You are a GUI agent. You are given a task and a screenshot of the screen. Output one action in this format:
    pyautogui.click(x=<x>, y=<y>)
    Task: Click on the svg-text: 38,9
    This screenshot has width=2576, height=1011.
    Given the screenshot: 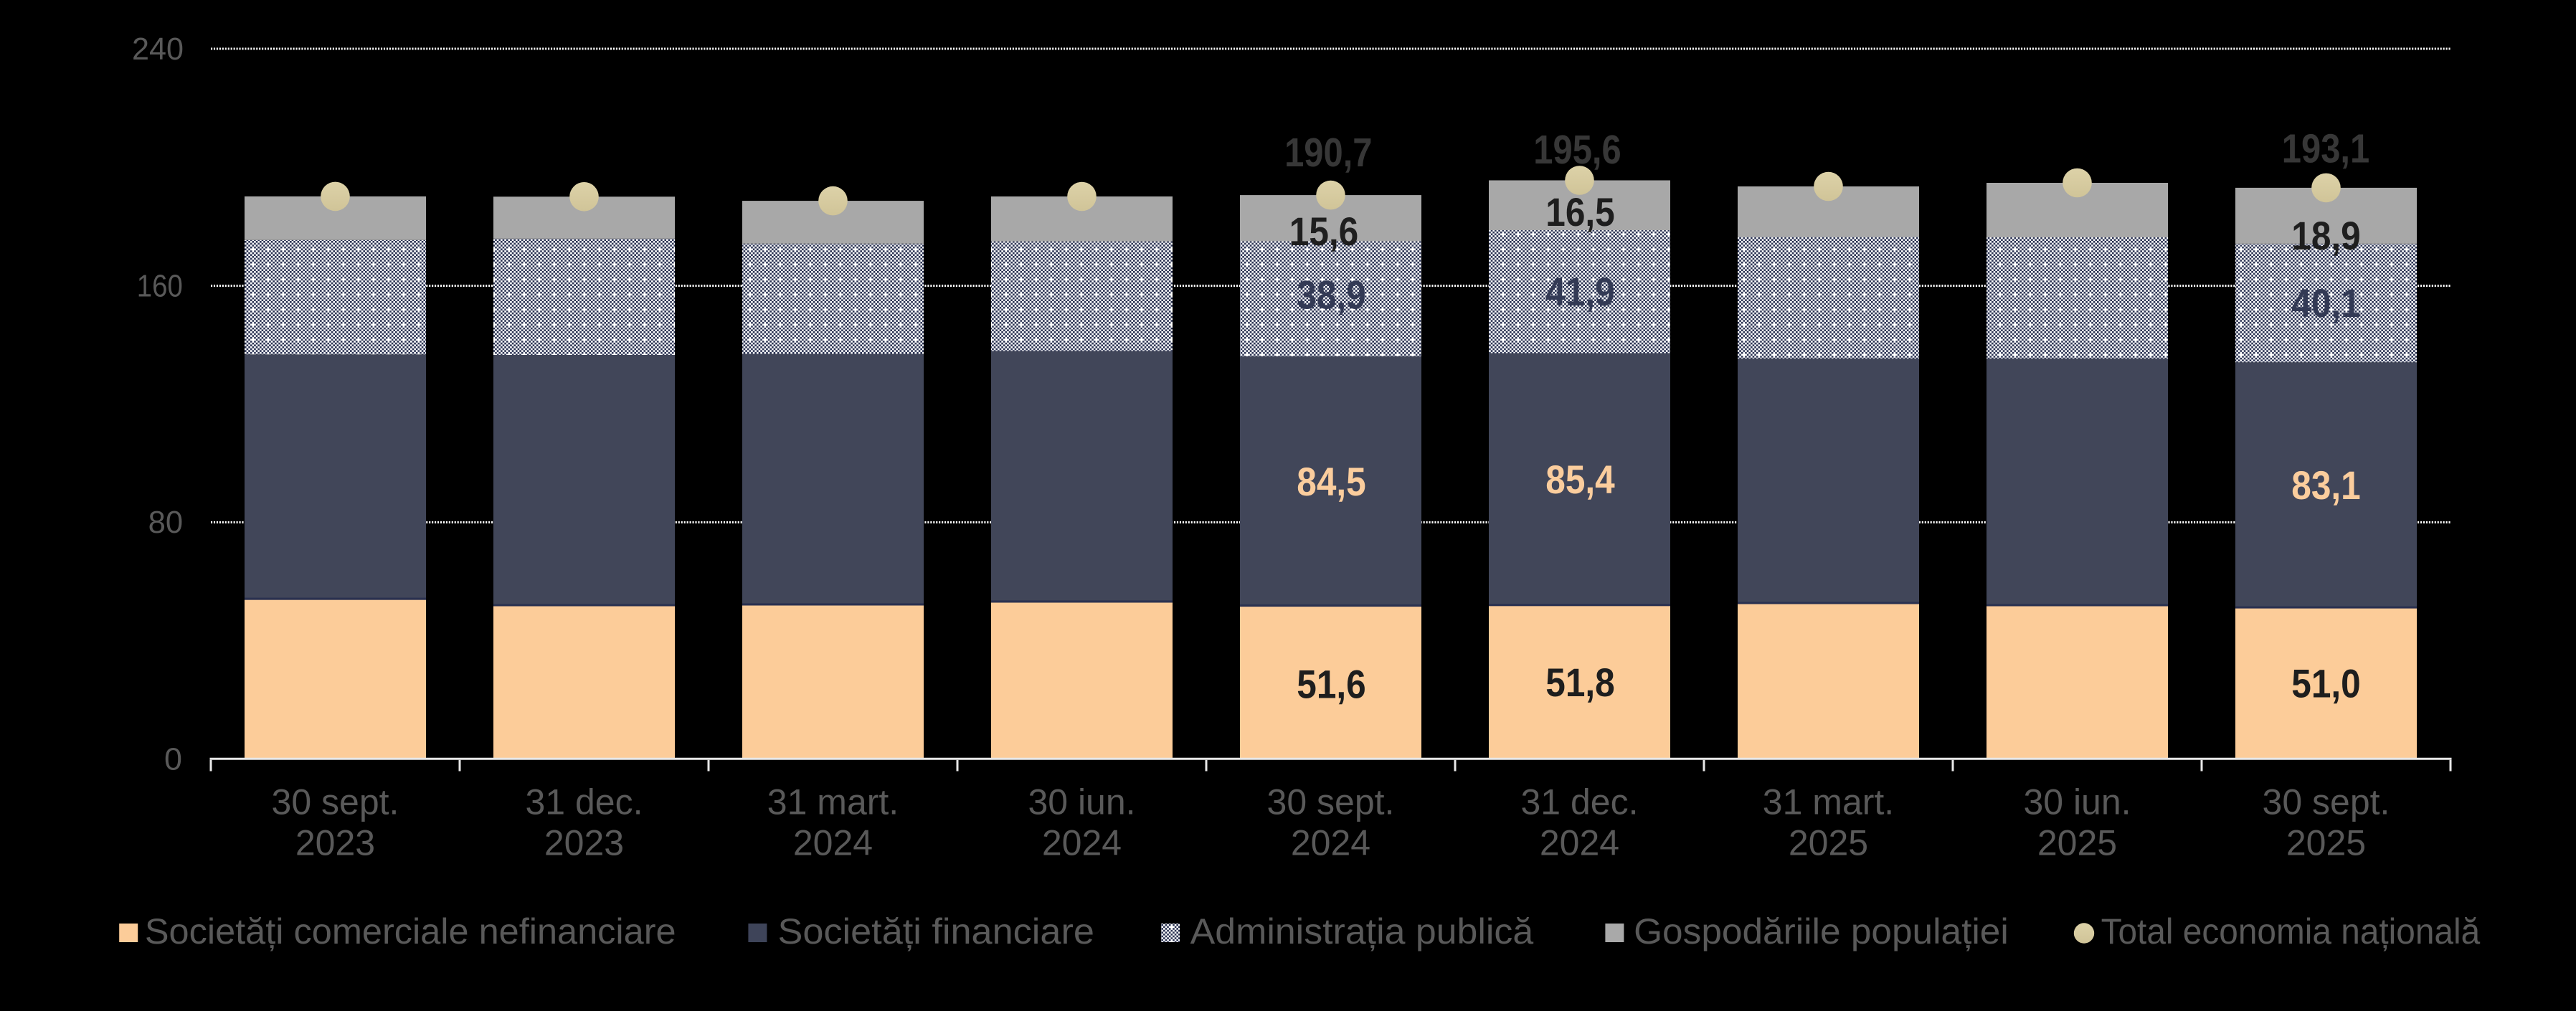 What is the action you would take?
    pyautogui.click(x=1331, y=294)
    